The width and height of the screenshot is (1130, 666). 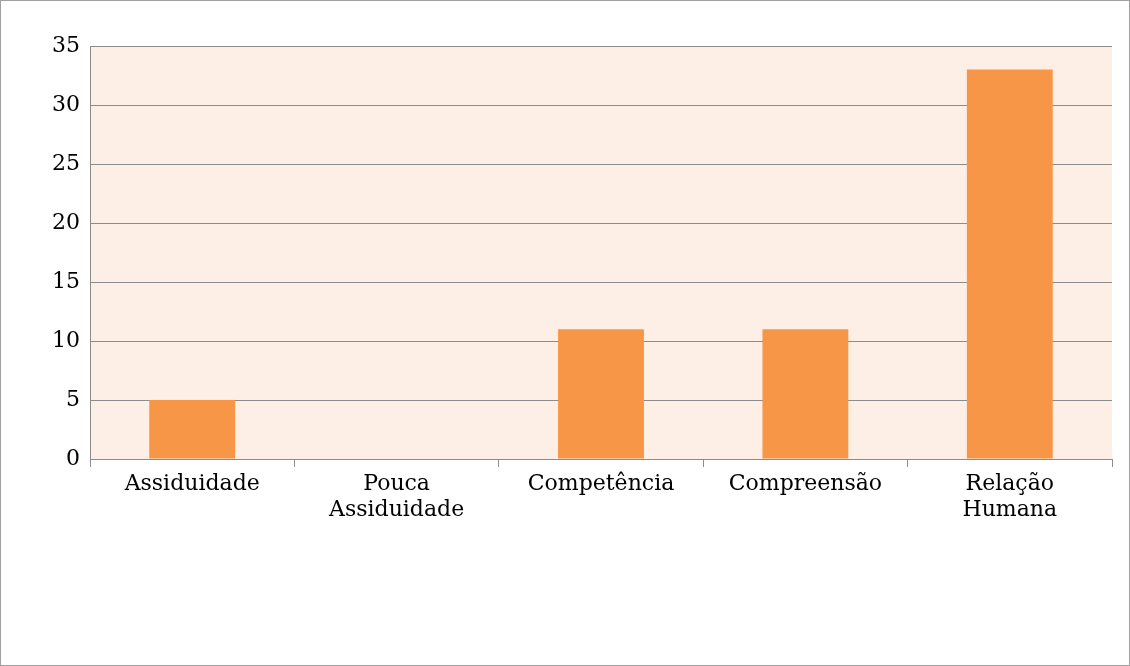 What do you see at coordinates (601, 482) in the screenshot?
I see `x-tick-label: Competência` at bounding box center [601, 482].